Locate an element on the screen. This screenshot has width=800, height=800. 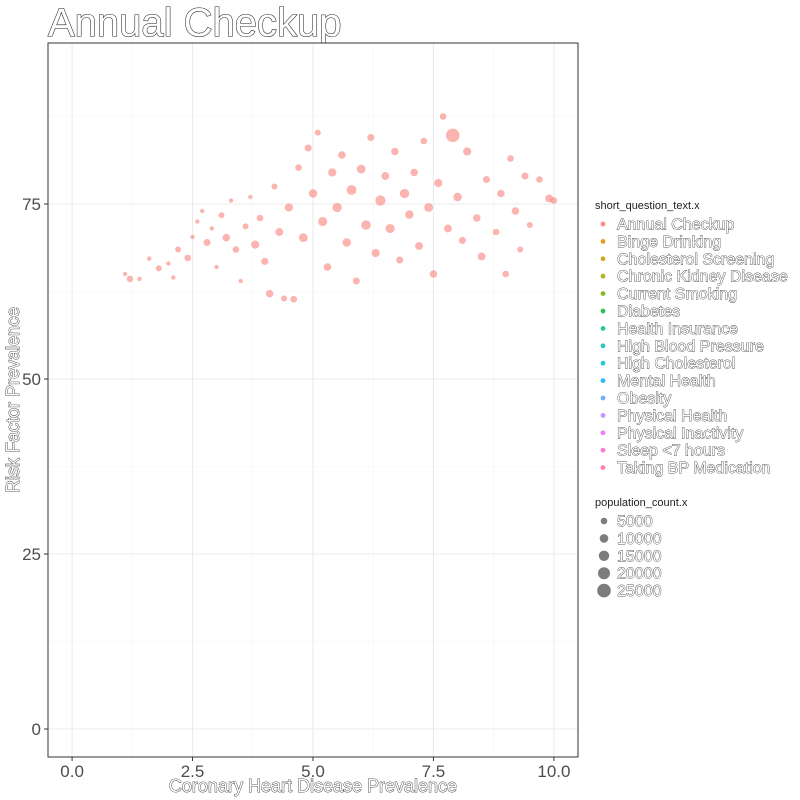
y-axis: 0 25 50 75 is located at coordinates (35, 467).